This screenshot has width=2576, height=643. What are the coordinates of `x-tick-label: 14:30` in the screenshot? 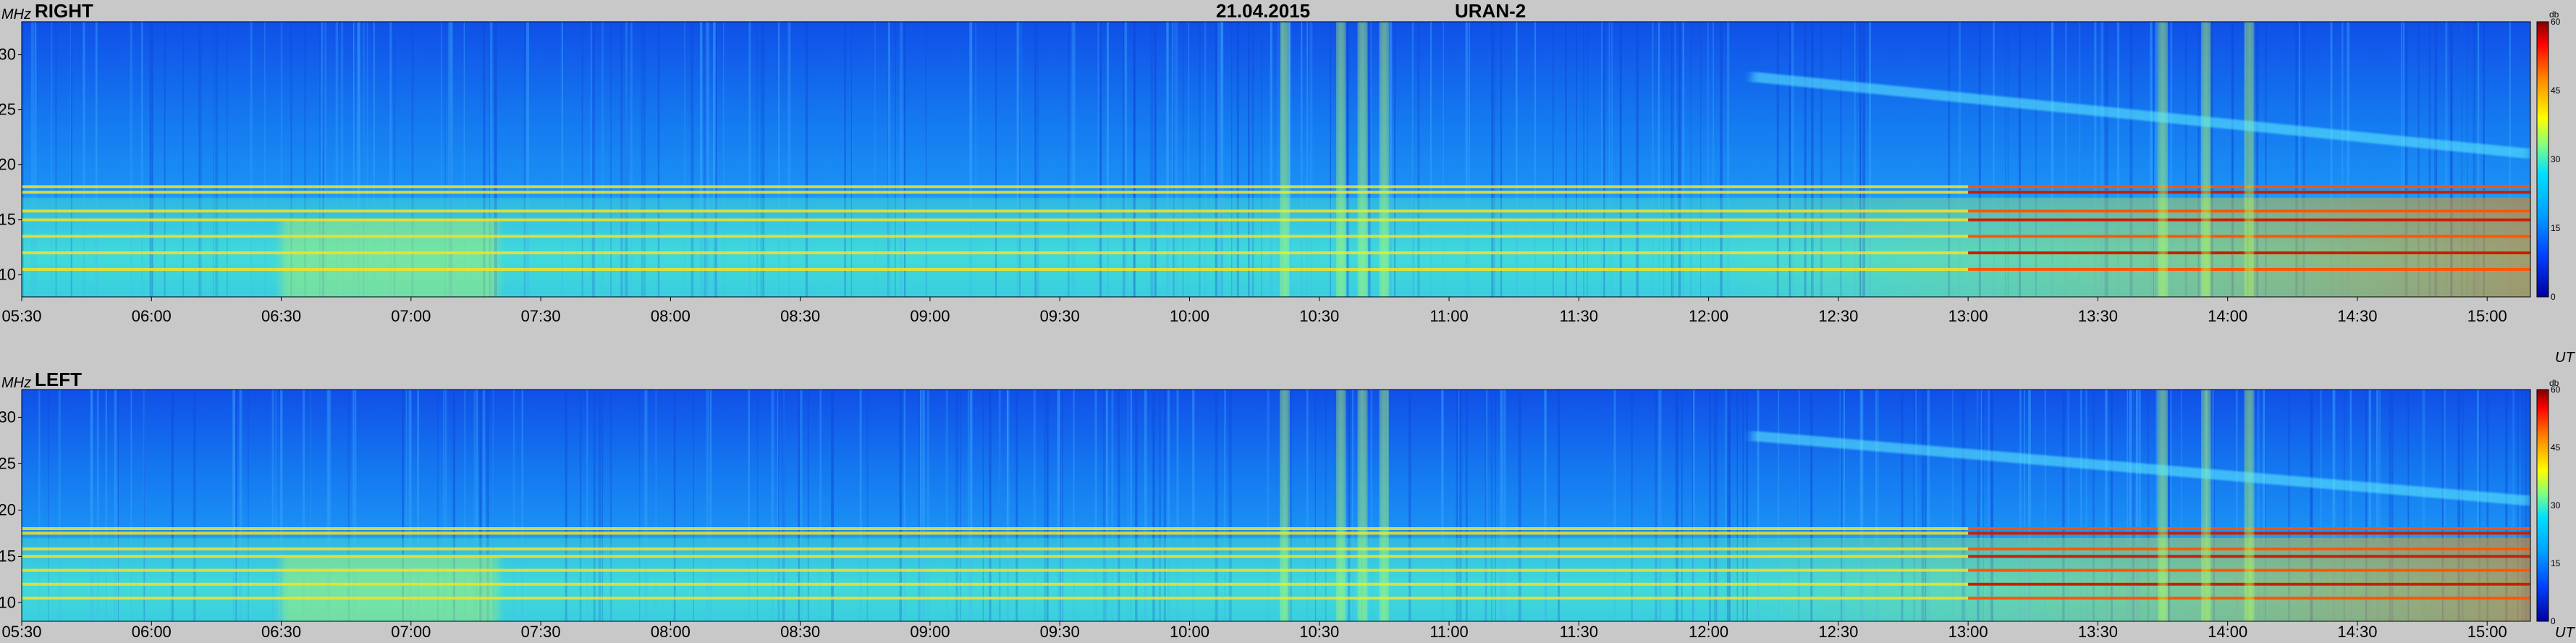 It's located at (2357, 632).